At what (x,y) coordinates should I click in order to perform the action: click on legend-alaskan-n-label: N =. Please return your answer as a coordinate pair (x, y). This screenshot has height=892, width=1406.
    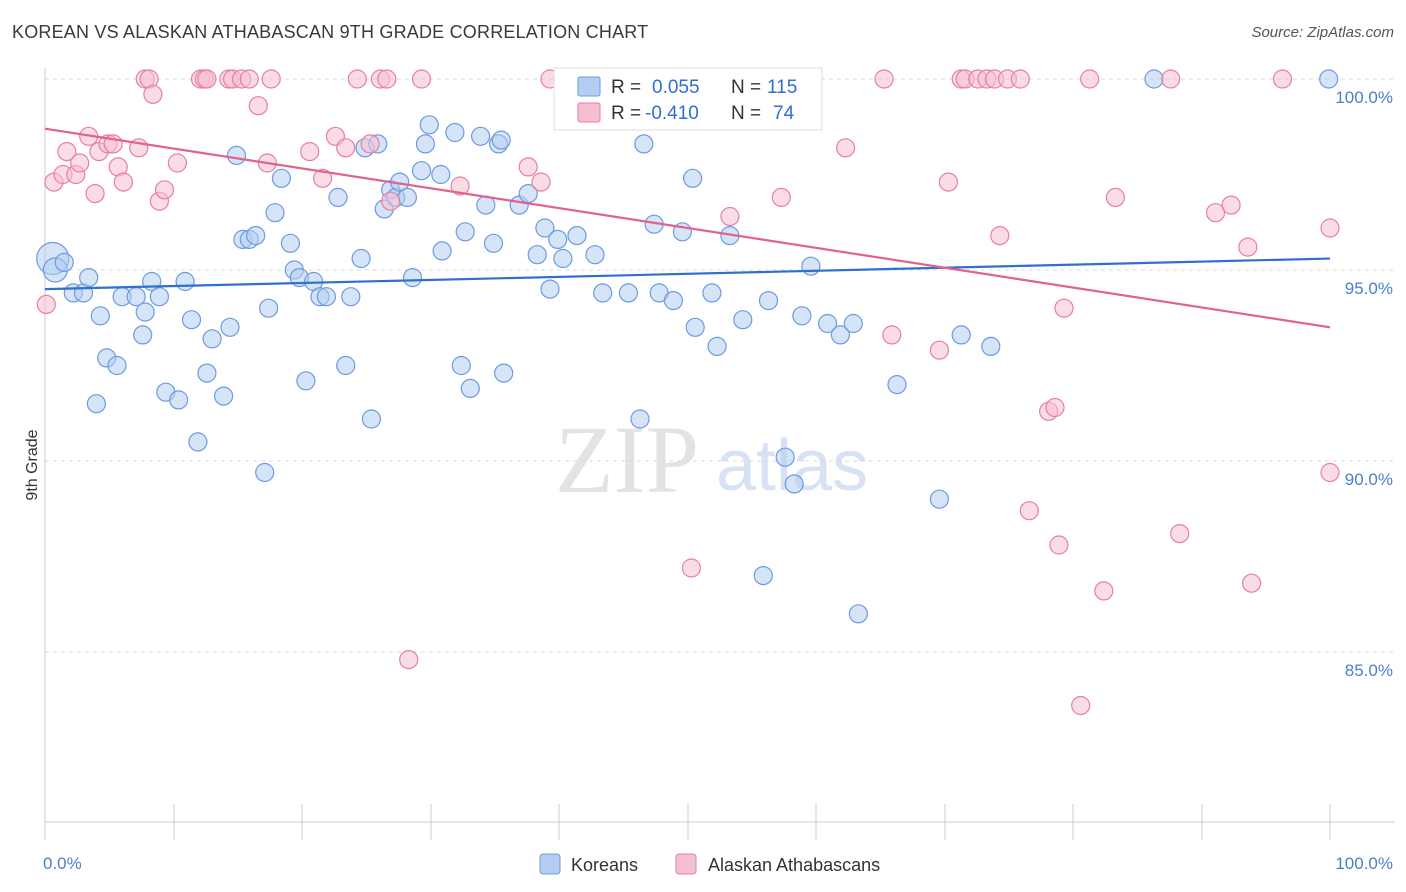
    Looking at the image, I should click on (746, 113).